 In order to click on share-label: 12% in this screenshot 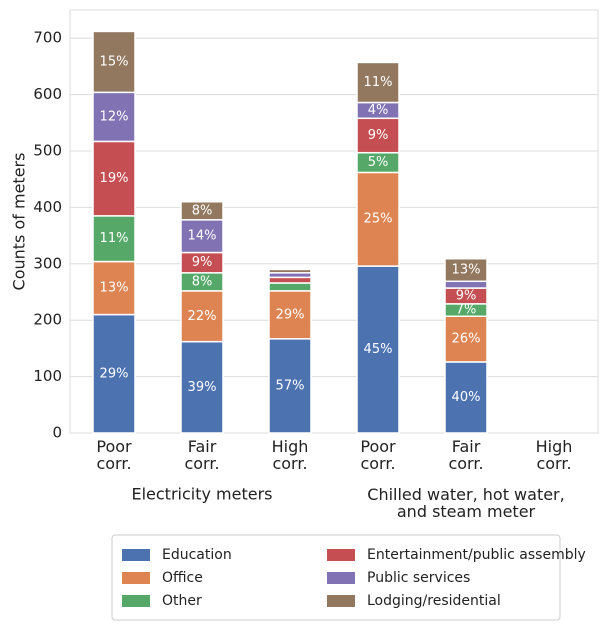, I will do `click(114, 116)`.